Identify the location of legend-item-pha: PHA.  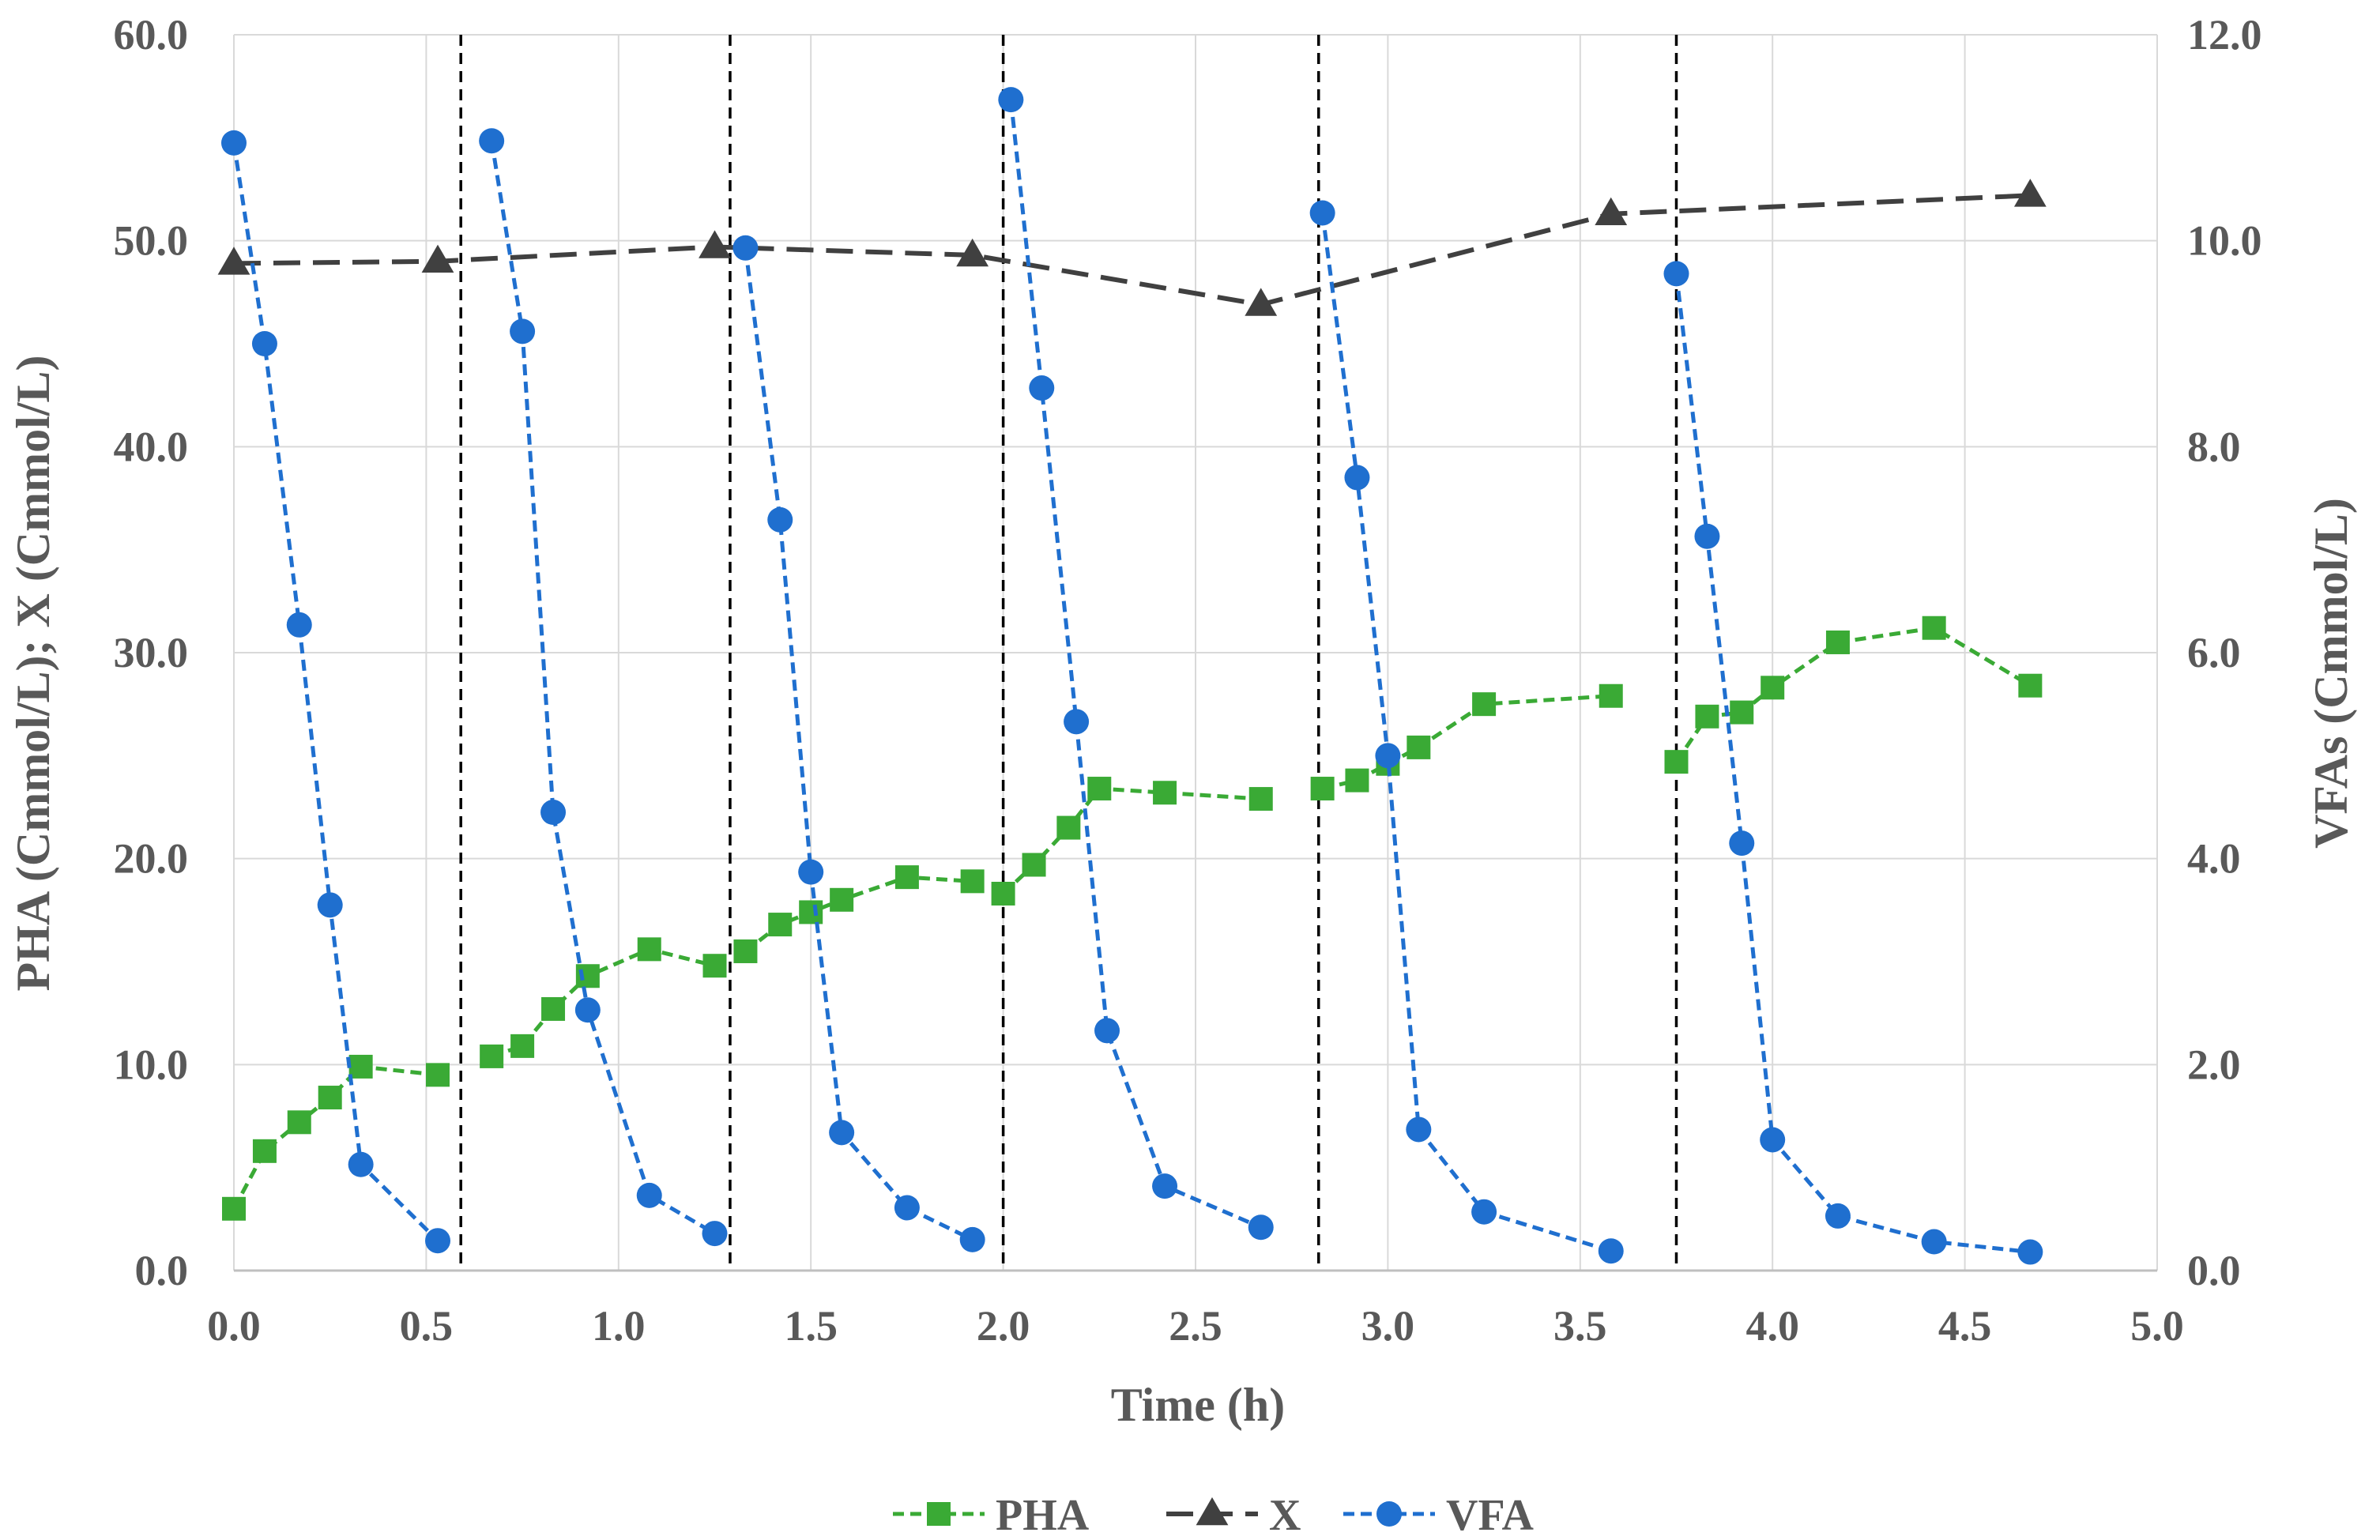
(991, 1515).